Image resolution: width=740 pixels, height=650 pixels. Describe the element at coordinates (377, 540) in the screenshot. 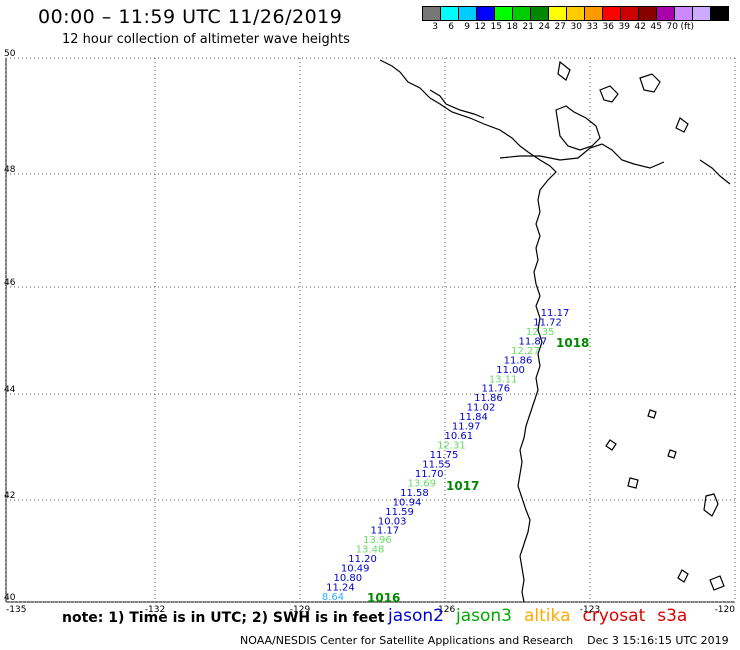

I see `wave-height-reading: 13.96` at that location.